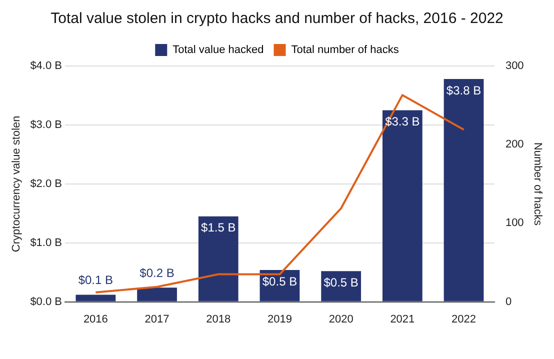 This screenshot has width=554, height=359. Describe the element at coordinates (537, 184) in the screenshot. I see `y2-axis-title: Number of hacks` at that location.